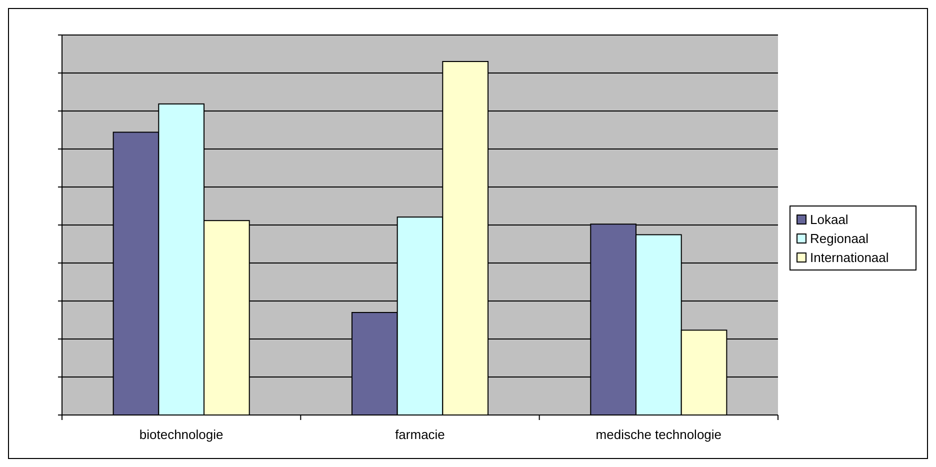 The height and width of the screenshot is (467, 936). Describe the element at coordinates (181, 434) in the screenshot. I see `x-tick-label: biotechnologie` at that location.